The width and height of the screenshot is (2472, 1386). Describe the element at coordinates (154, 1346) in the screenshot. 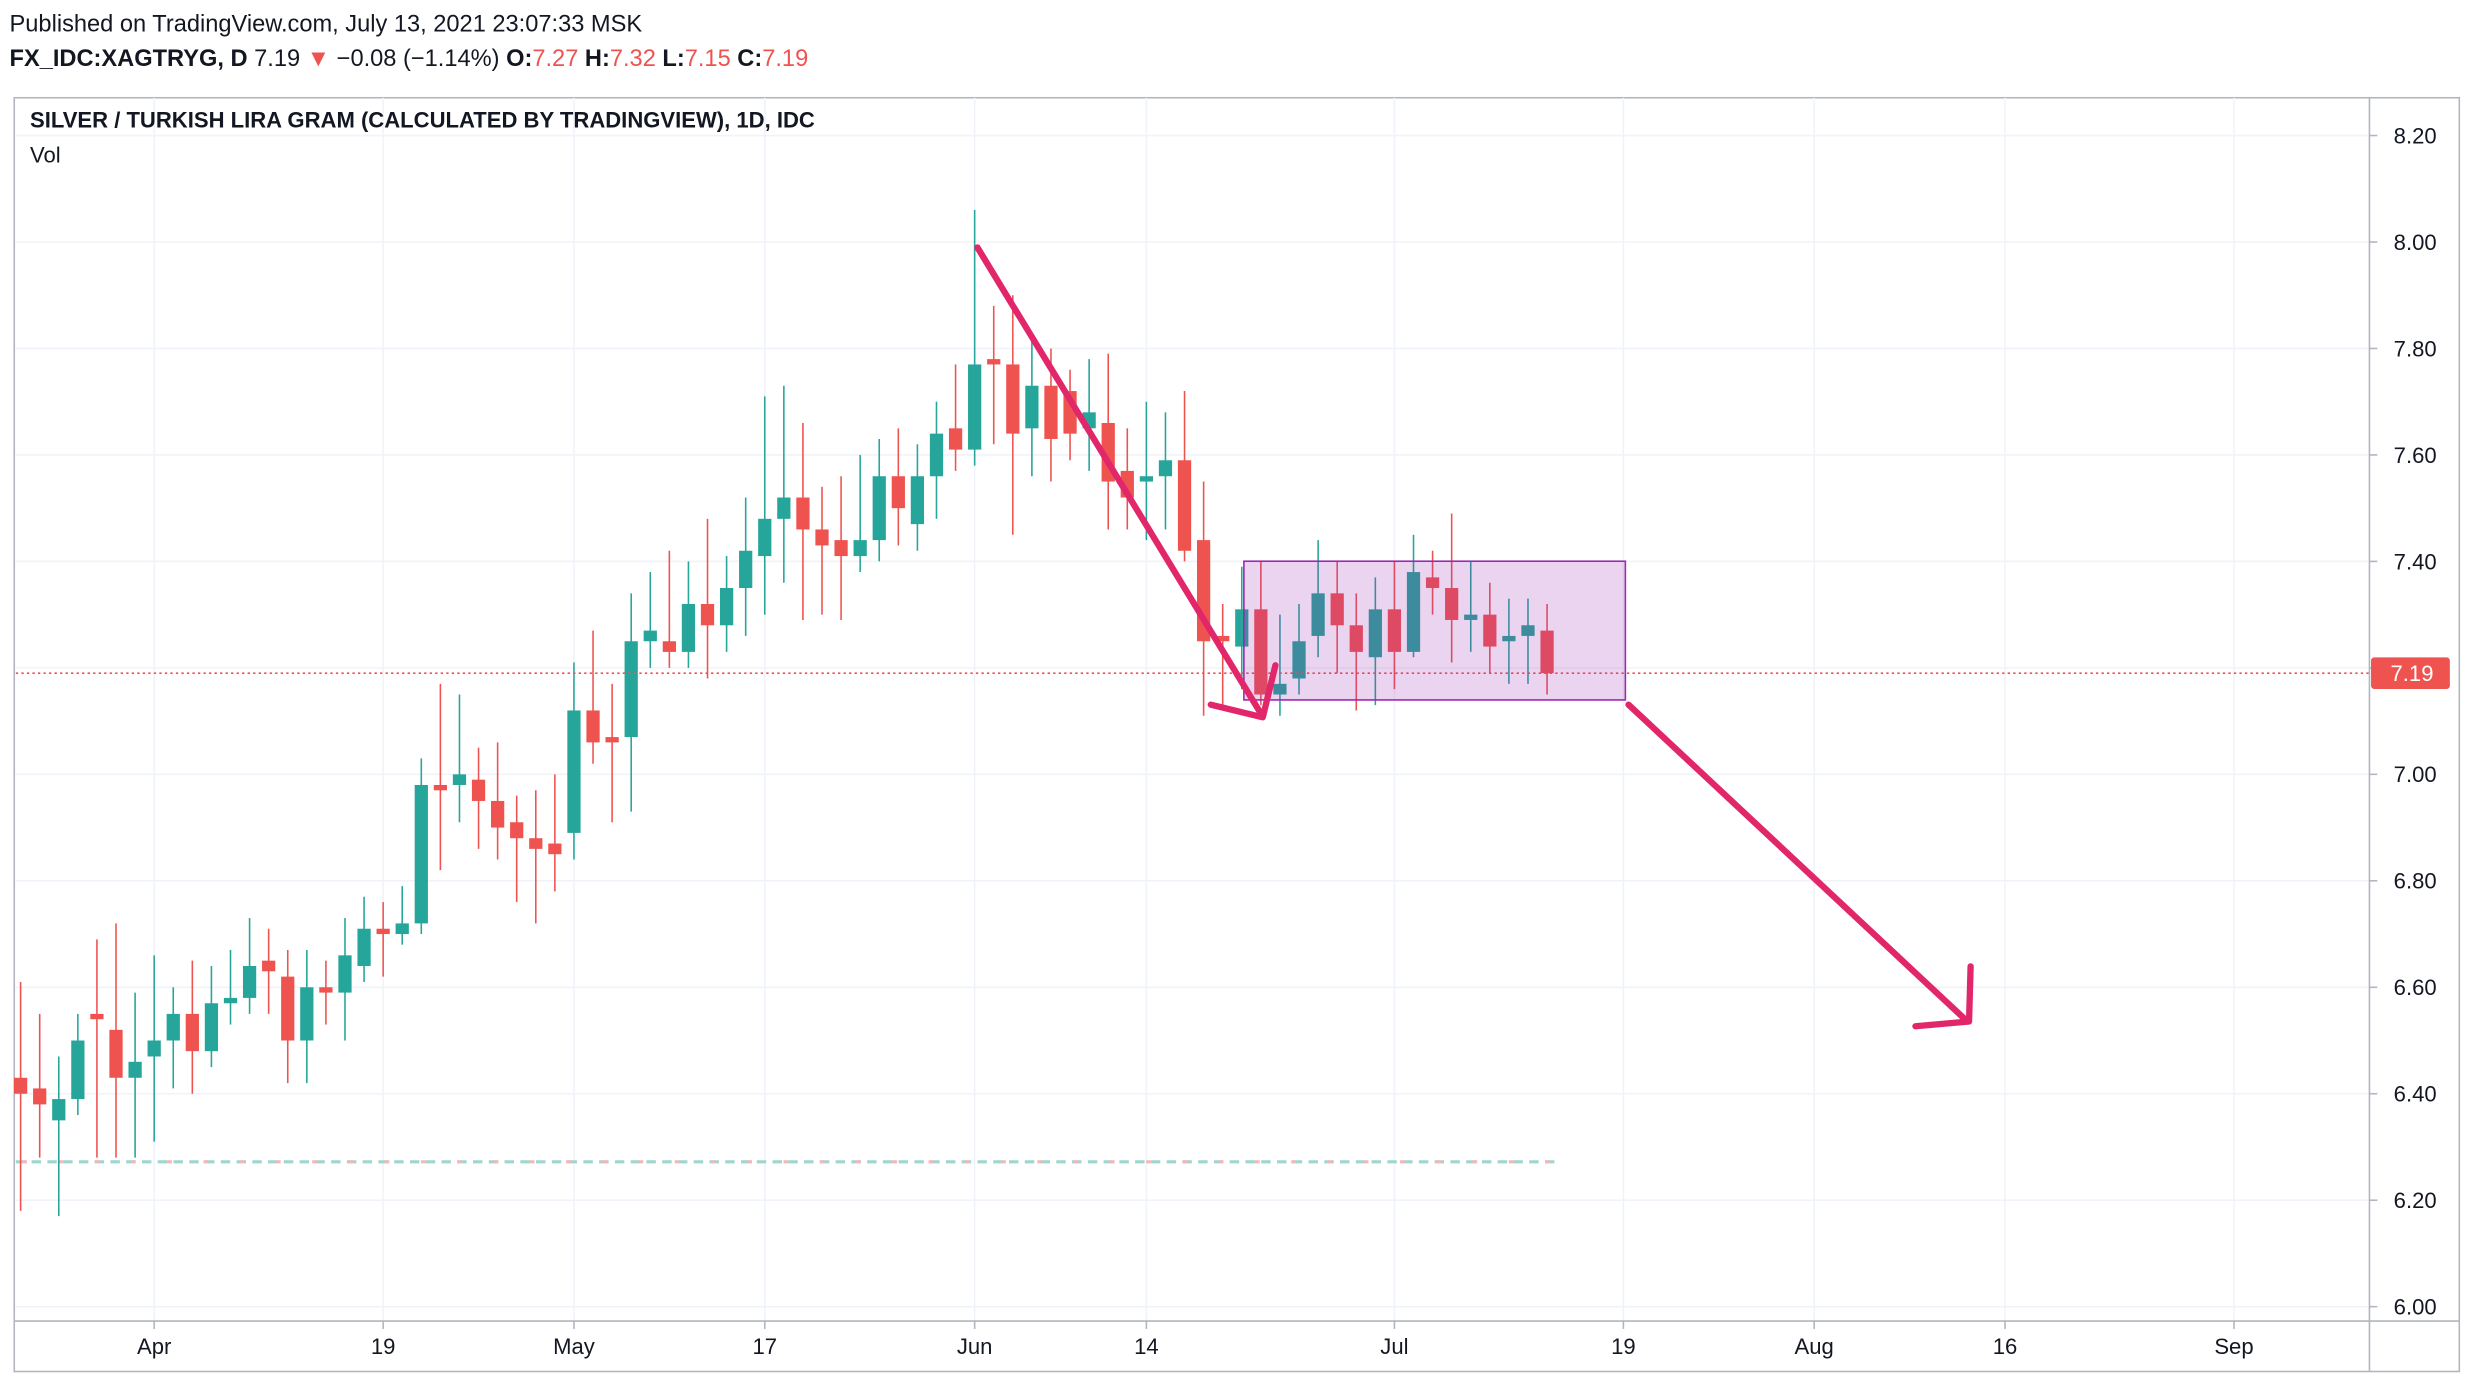

I see `x-tick-label: Apr` at that location.